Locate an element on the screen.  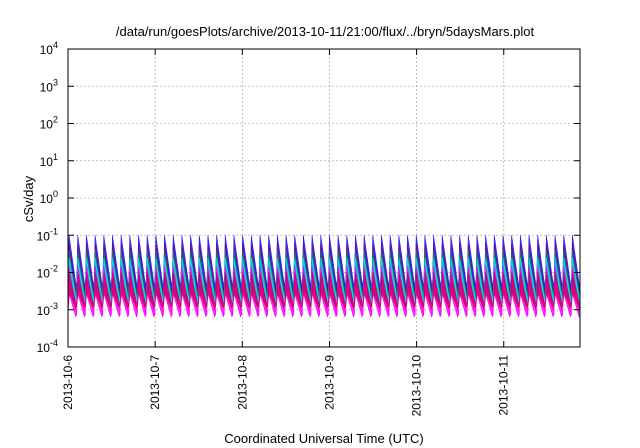
y-tick-label: 10⁻⁴ is located at coordinates (47, 346).